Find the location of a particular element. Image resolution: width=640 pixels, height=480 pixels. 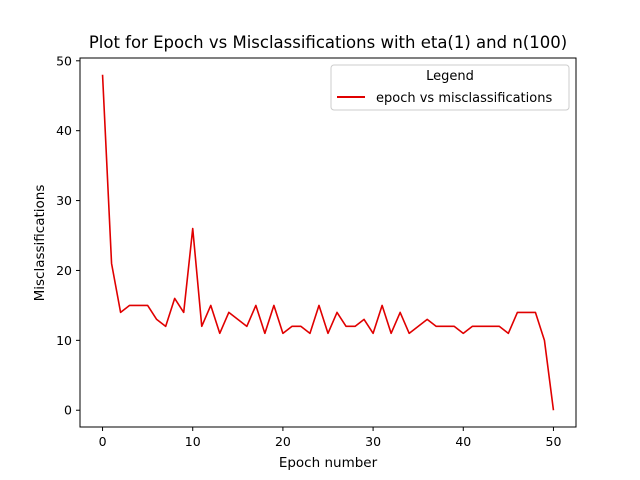

x-tick-label: 20 is located at coordinates (283, 441).